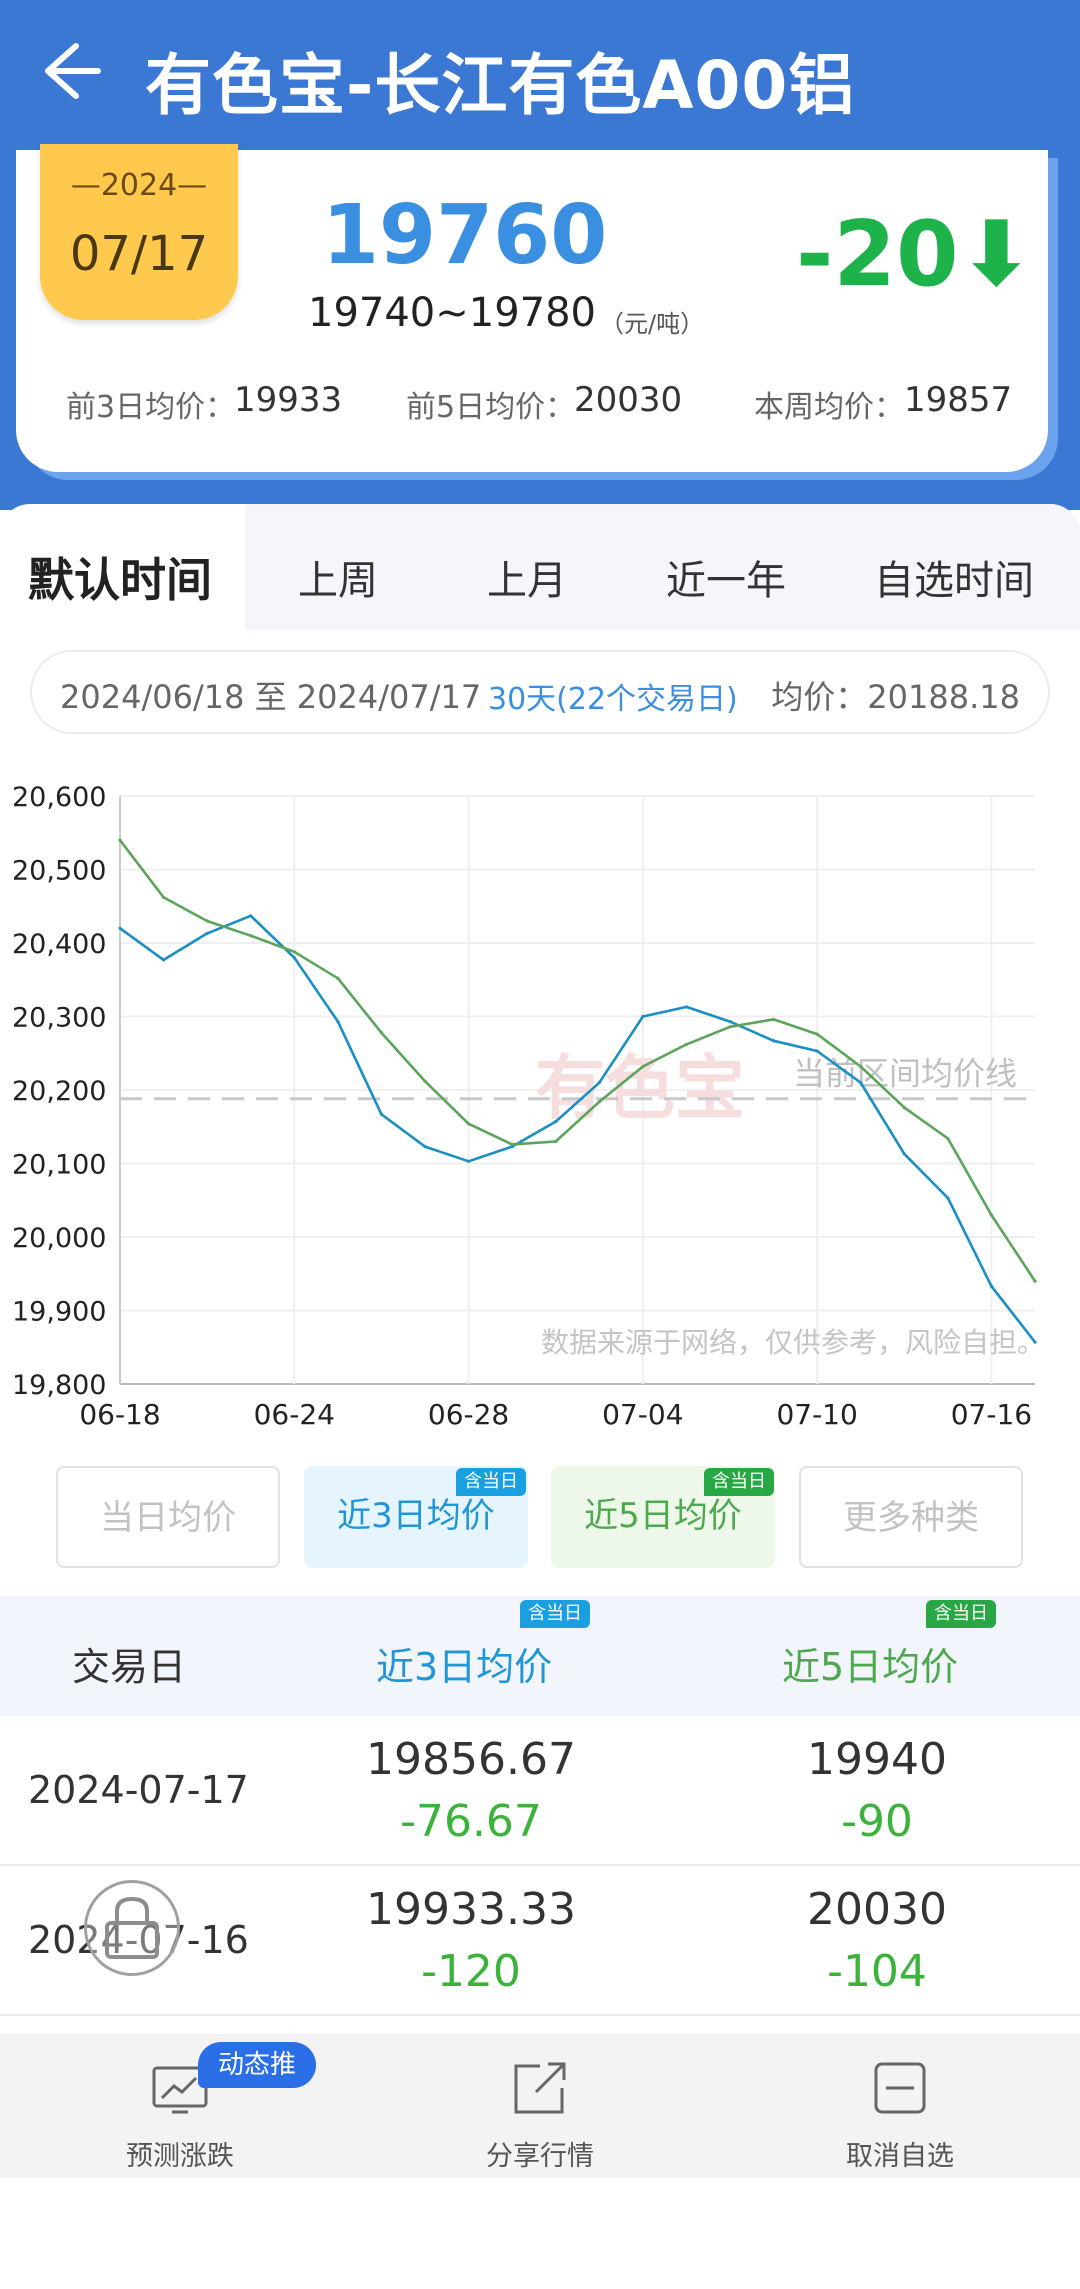 Image resolution: width=1080 pixels, height=2289 pixels. Describe the element at coordinates (540, 1791) in the screenshot. I see `table-row: 2024-07-17 19856.67 -76.67 19940 -90` at that location.